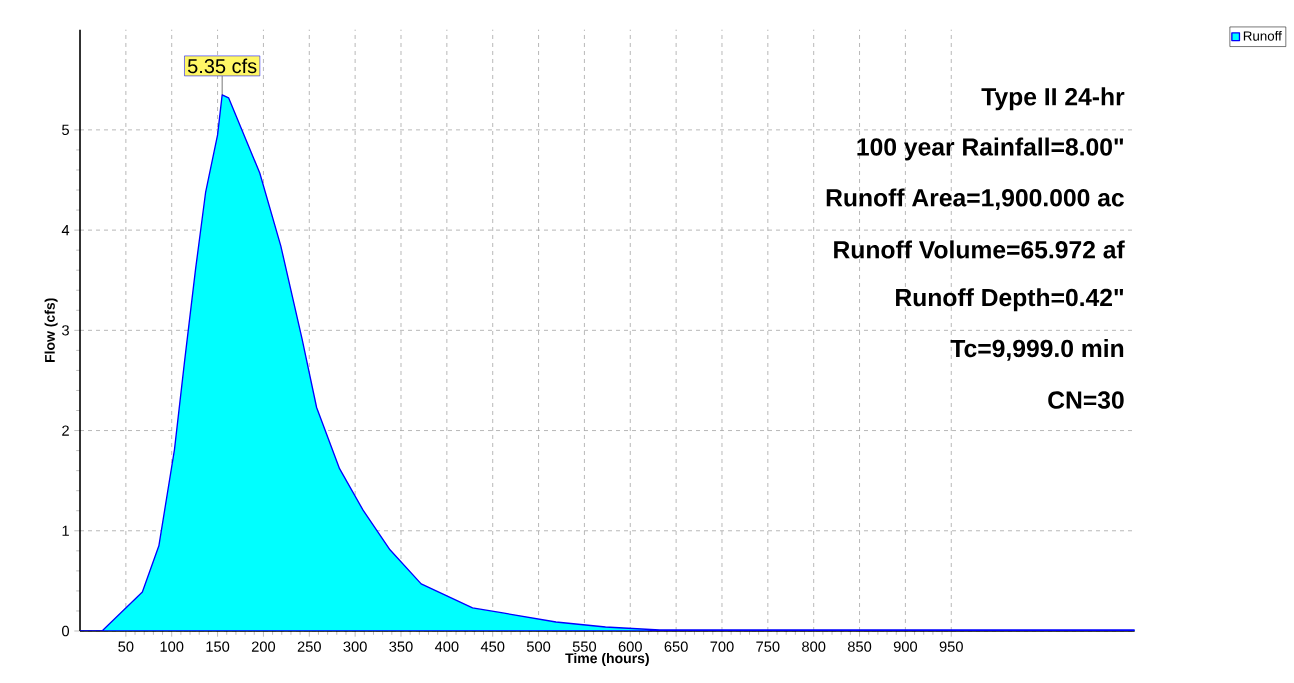 The image size is (1294, 683). Describe the element at coordinates (975, 199) in the screenshot. I see `annotation: Runoff Area=1,900.000 ac` at that location.